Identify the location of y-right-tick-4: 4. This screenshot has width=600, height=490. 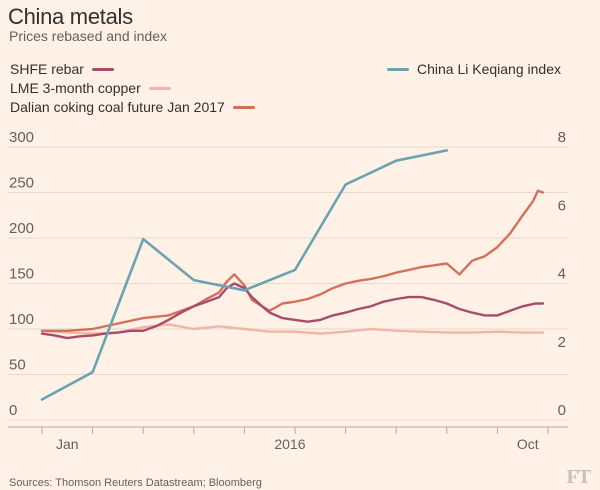
(562, 274).